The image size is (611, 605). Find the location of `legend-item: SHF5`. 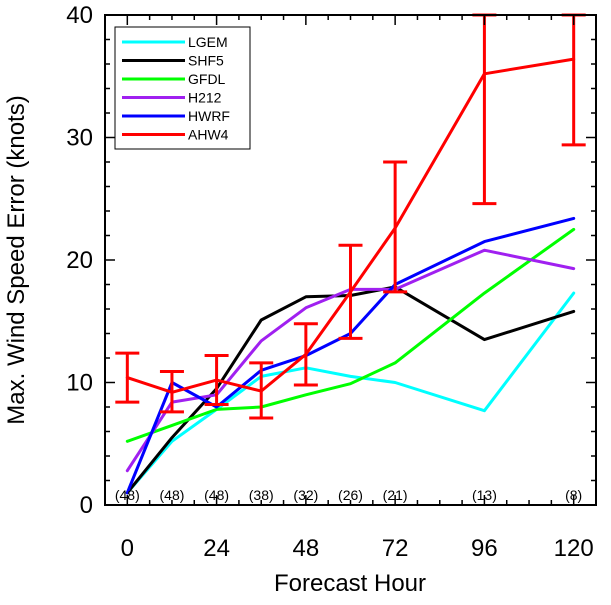

legend-item: SHF5 is located at coordinates (173, 61).